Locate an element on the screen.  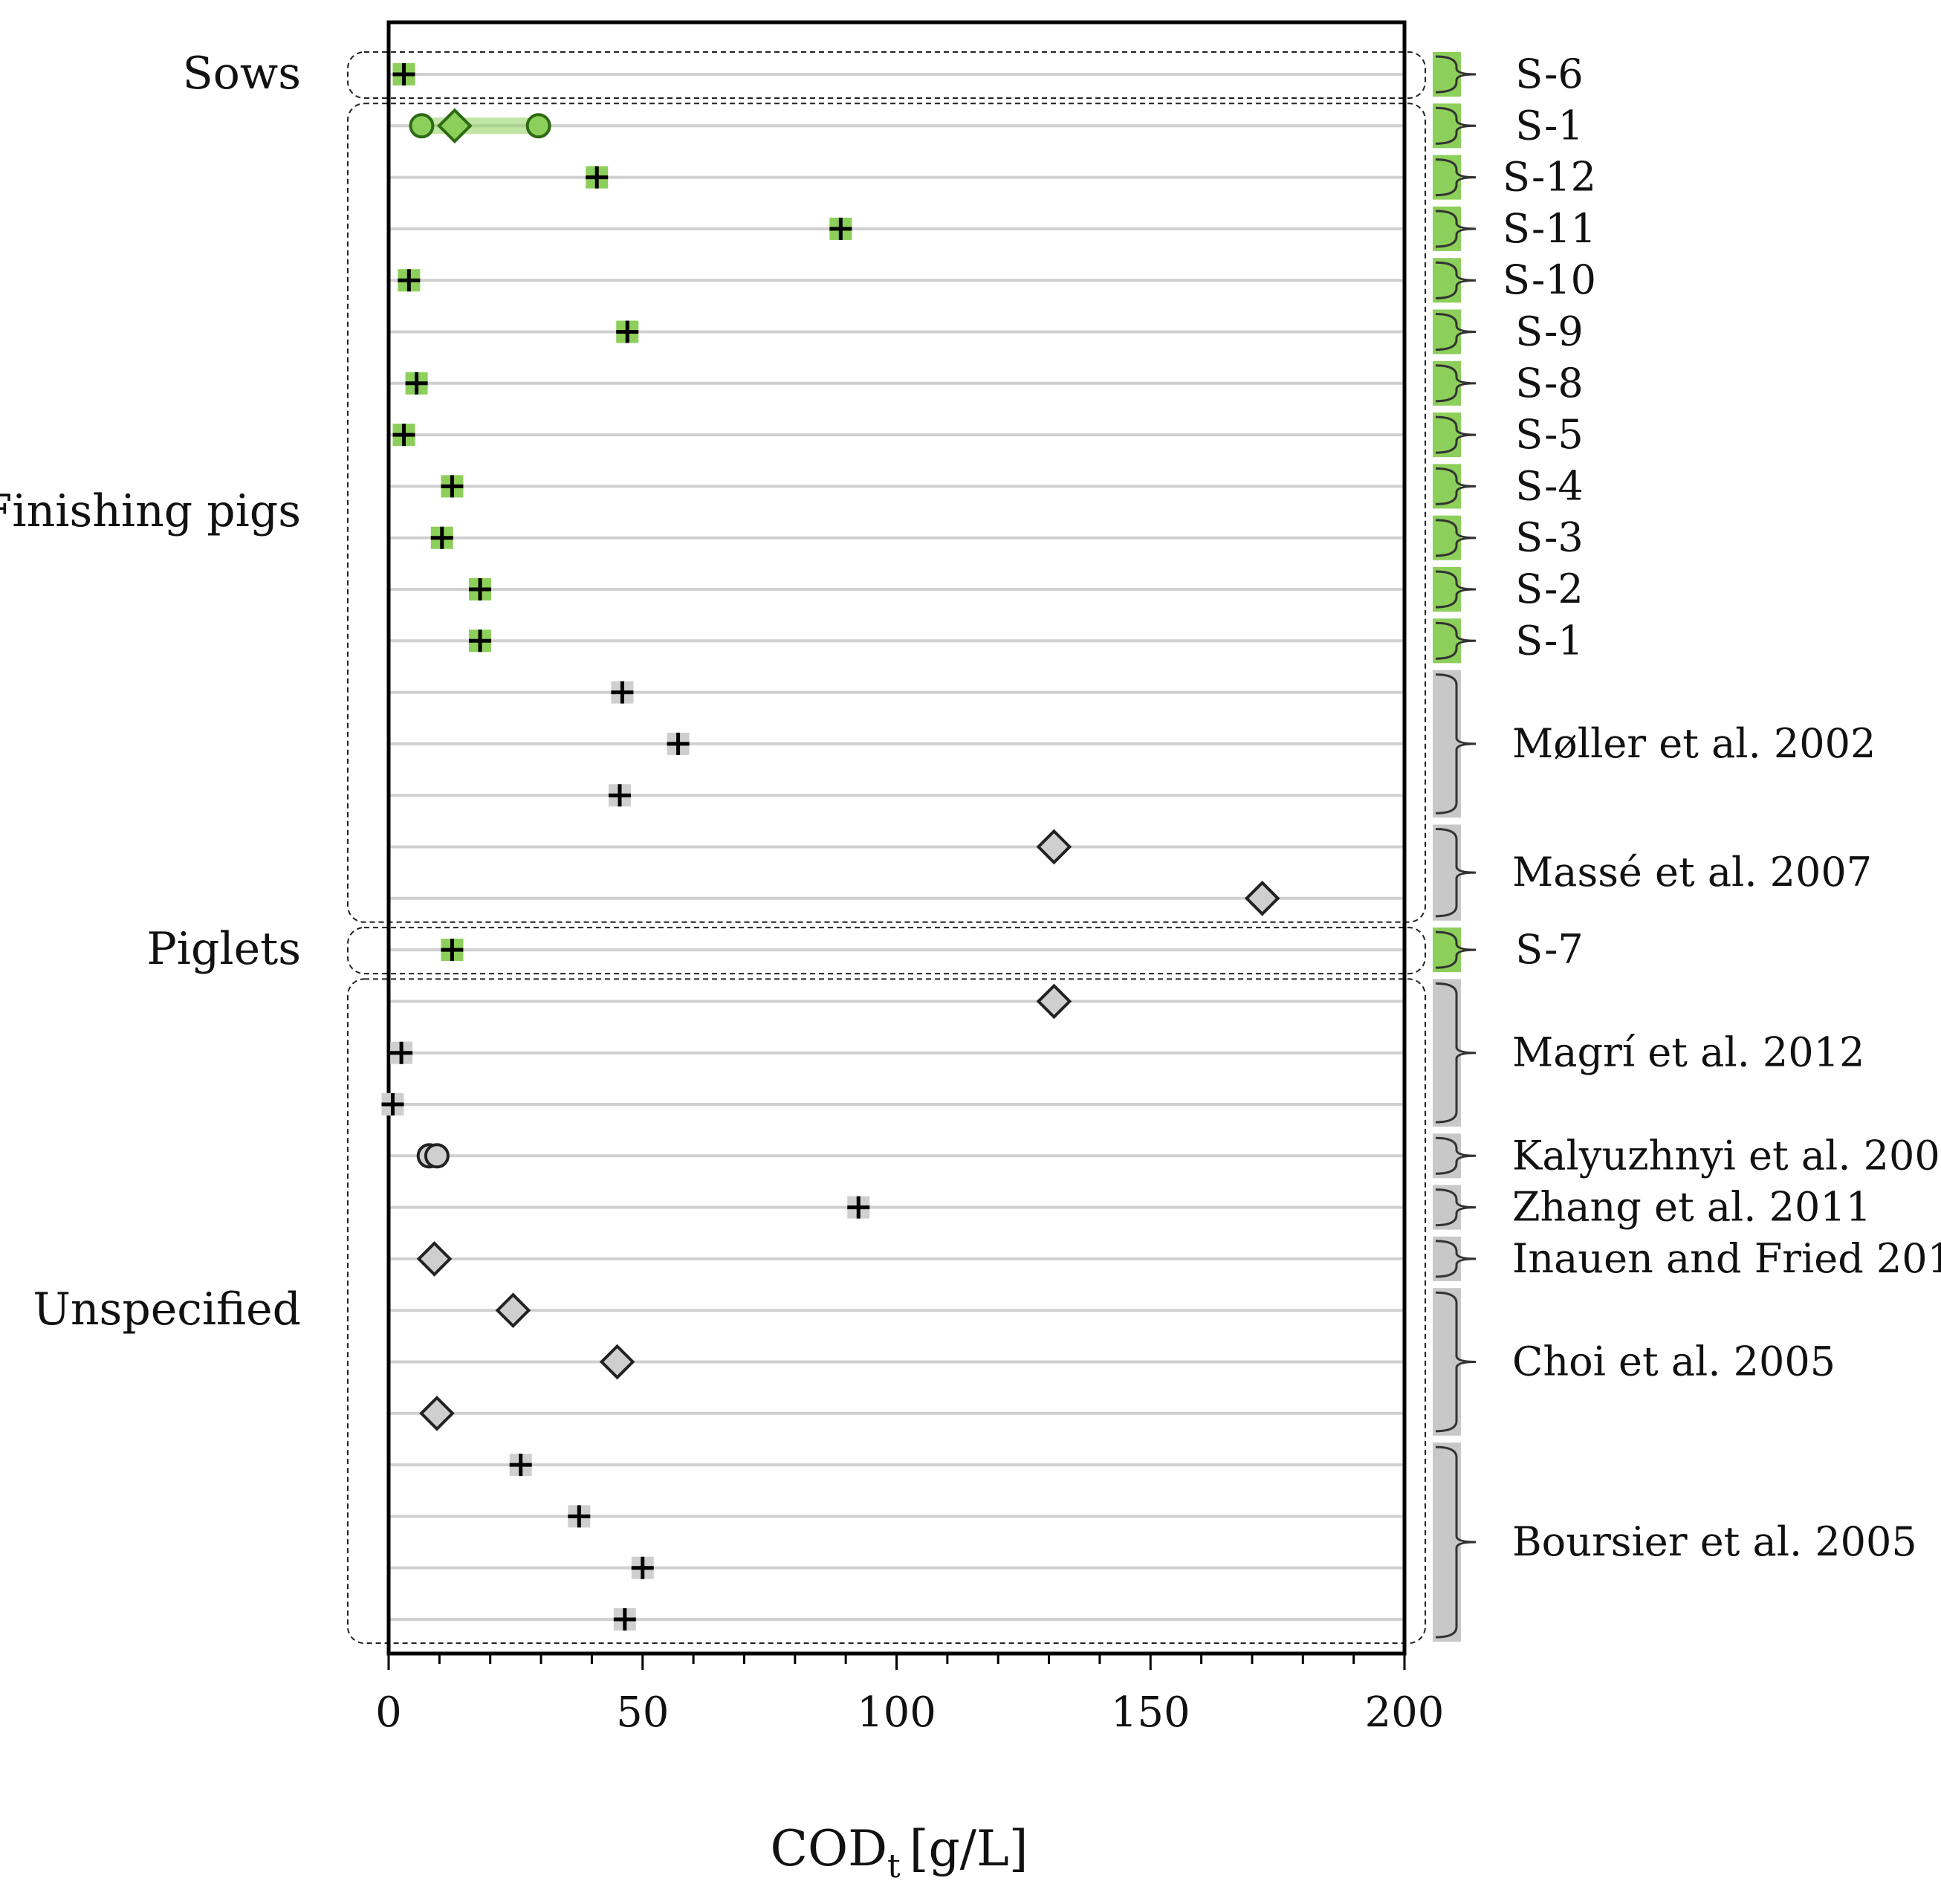
x-tick-label: 50 is located at coordinates (642, 1713).